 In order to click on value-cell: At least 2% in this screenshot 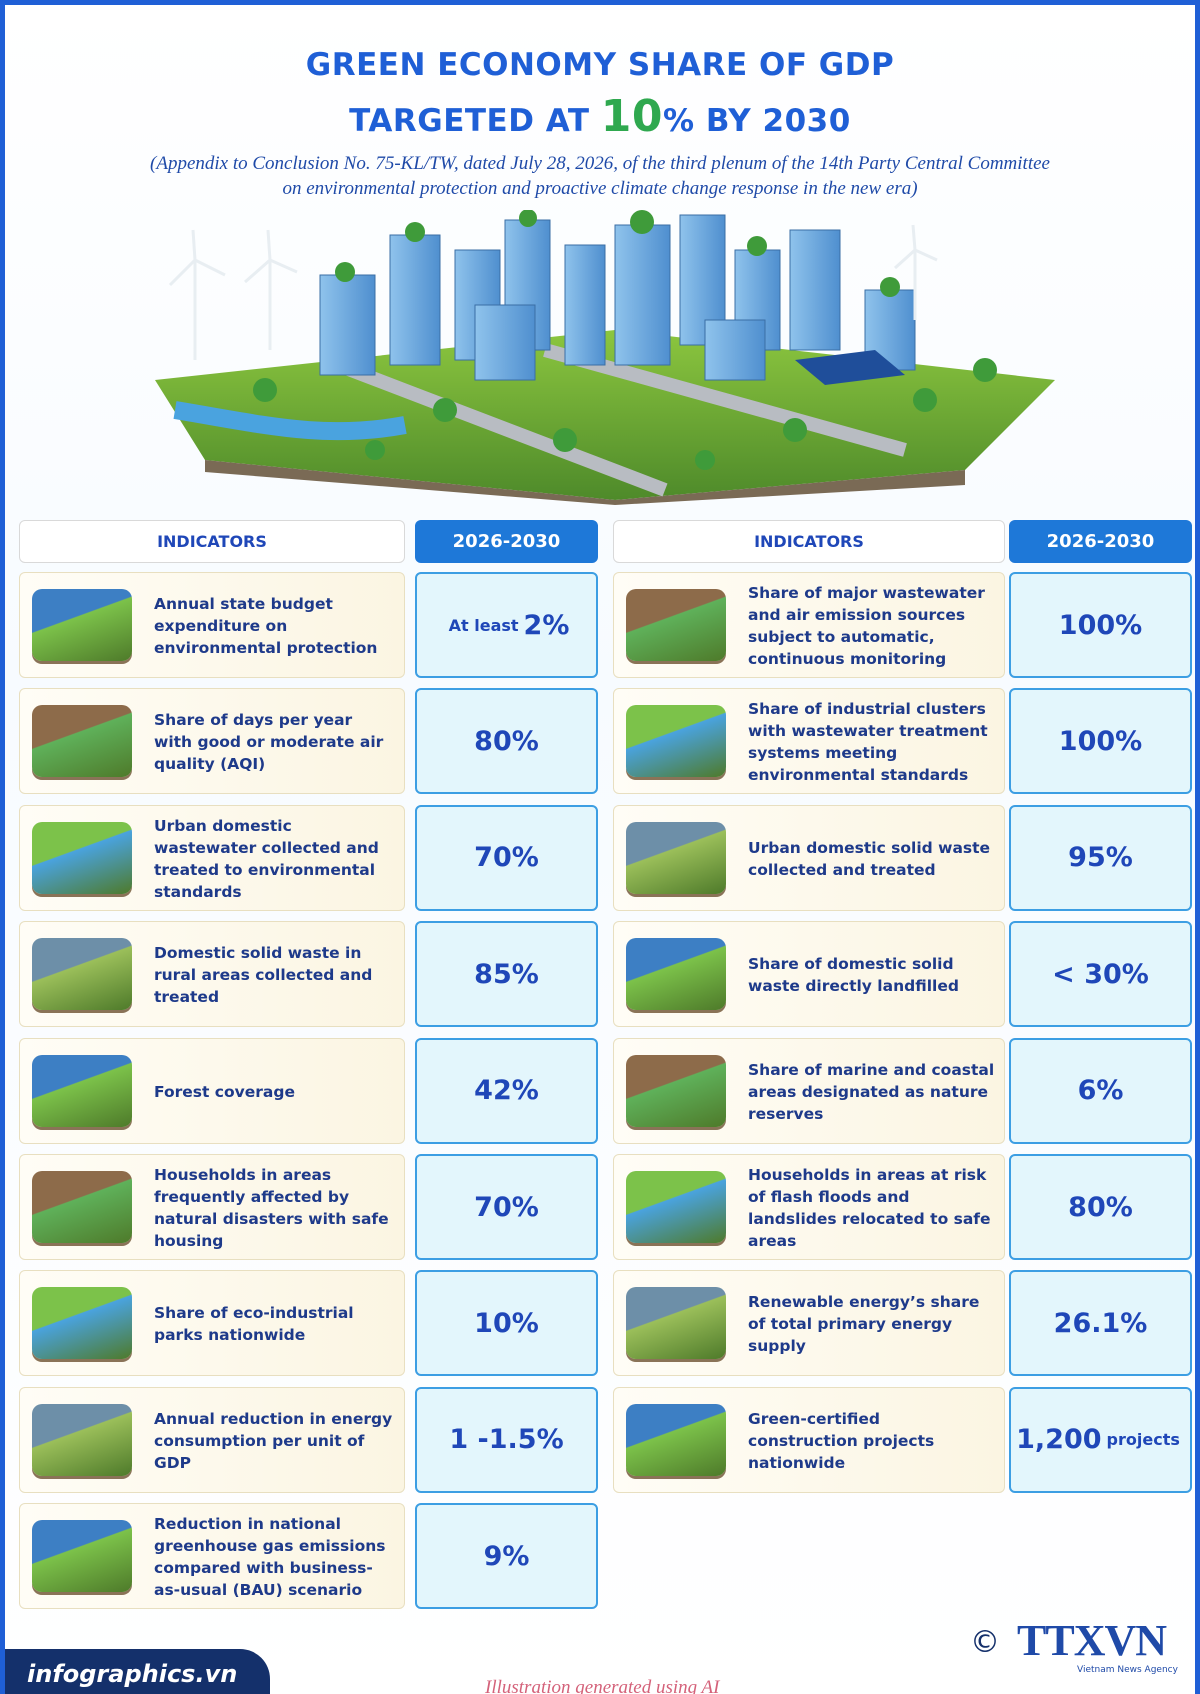, I will do `click(506, 625)`.